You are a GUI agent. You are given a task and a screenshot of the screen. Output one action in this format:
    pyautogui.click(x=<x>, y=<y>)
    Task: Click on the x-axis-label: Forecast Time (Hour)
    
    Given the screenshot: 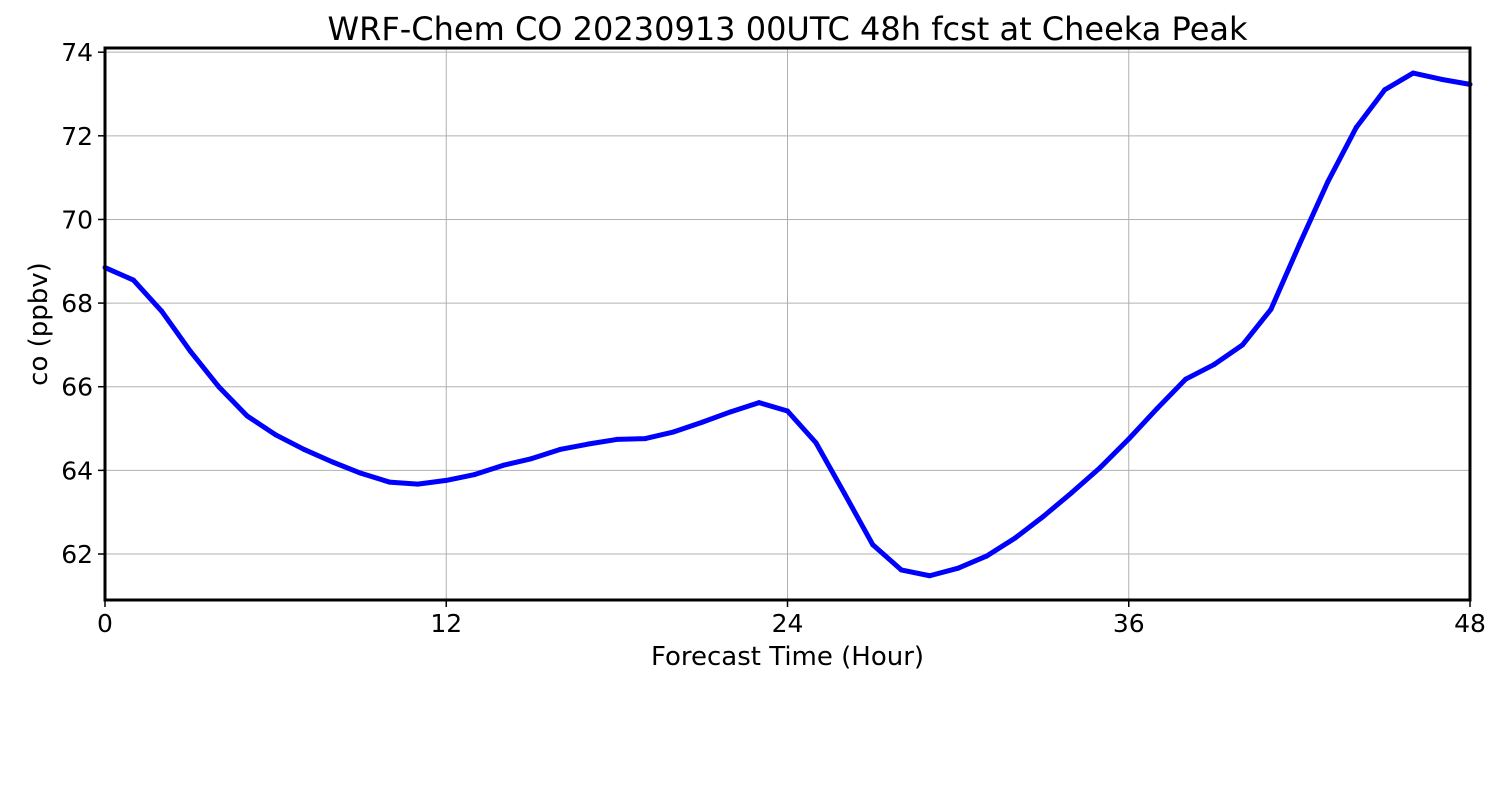 What is the action you would take?
    pyautogui.click(x=787, y=657)
    